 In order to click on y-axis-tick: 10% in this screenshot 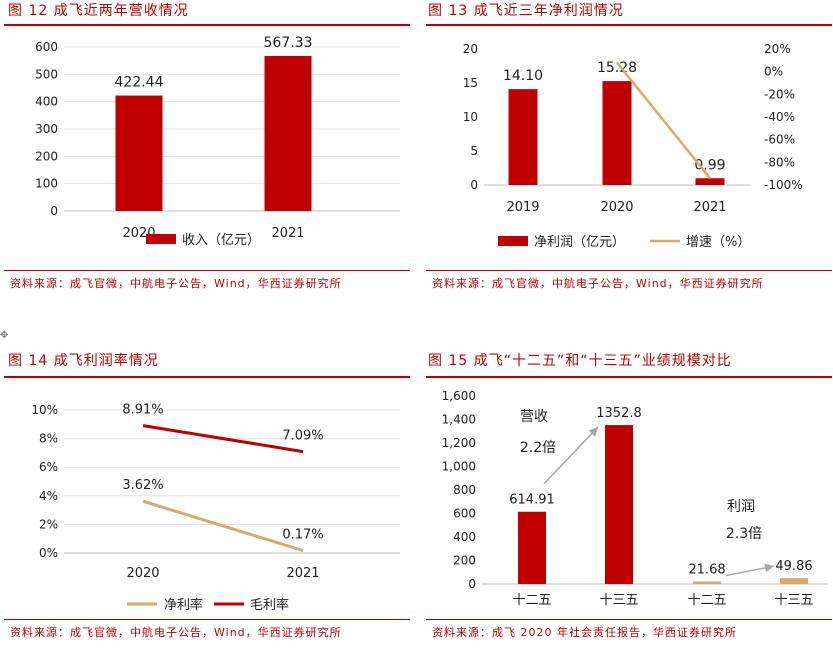, I will do `click(44, 410)`.